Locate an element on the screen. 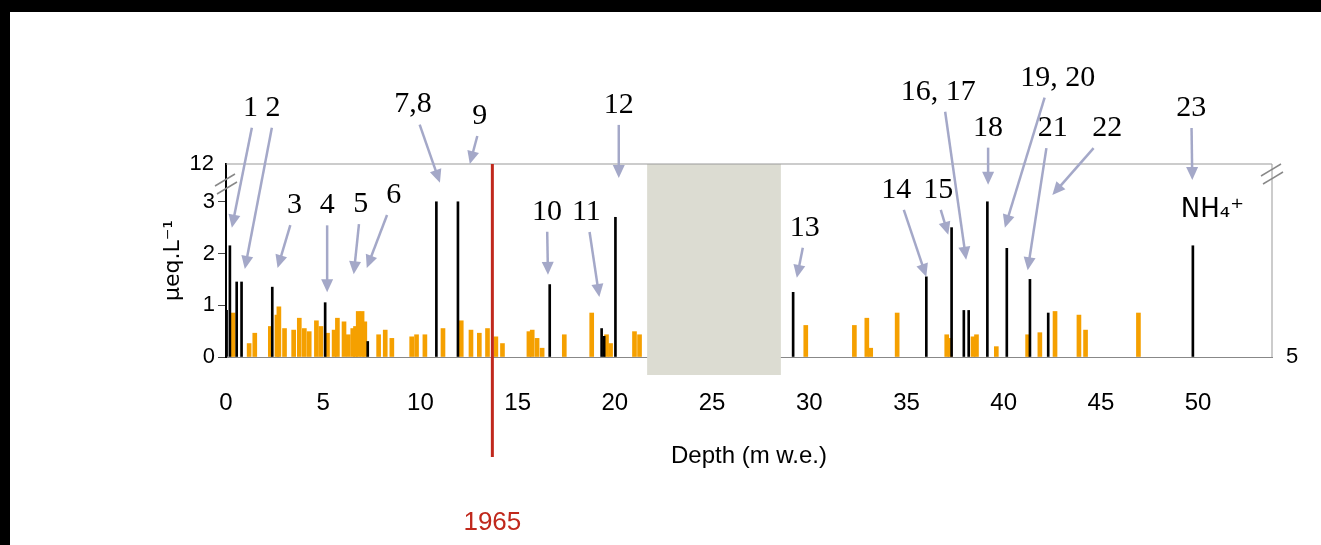 Image resolution: width=1321 pixels, height=545 pixels. text: 7,8 is located at coordinates (413, 102).